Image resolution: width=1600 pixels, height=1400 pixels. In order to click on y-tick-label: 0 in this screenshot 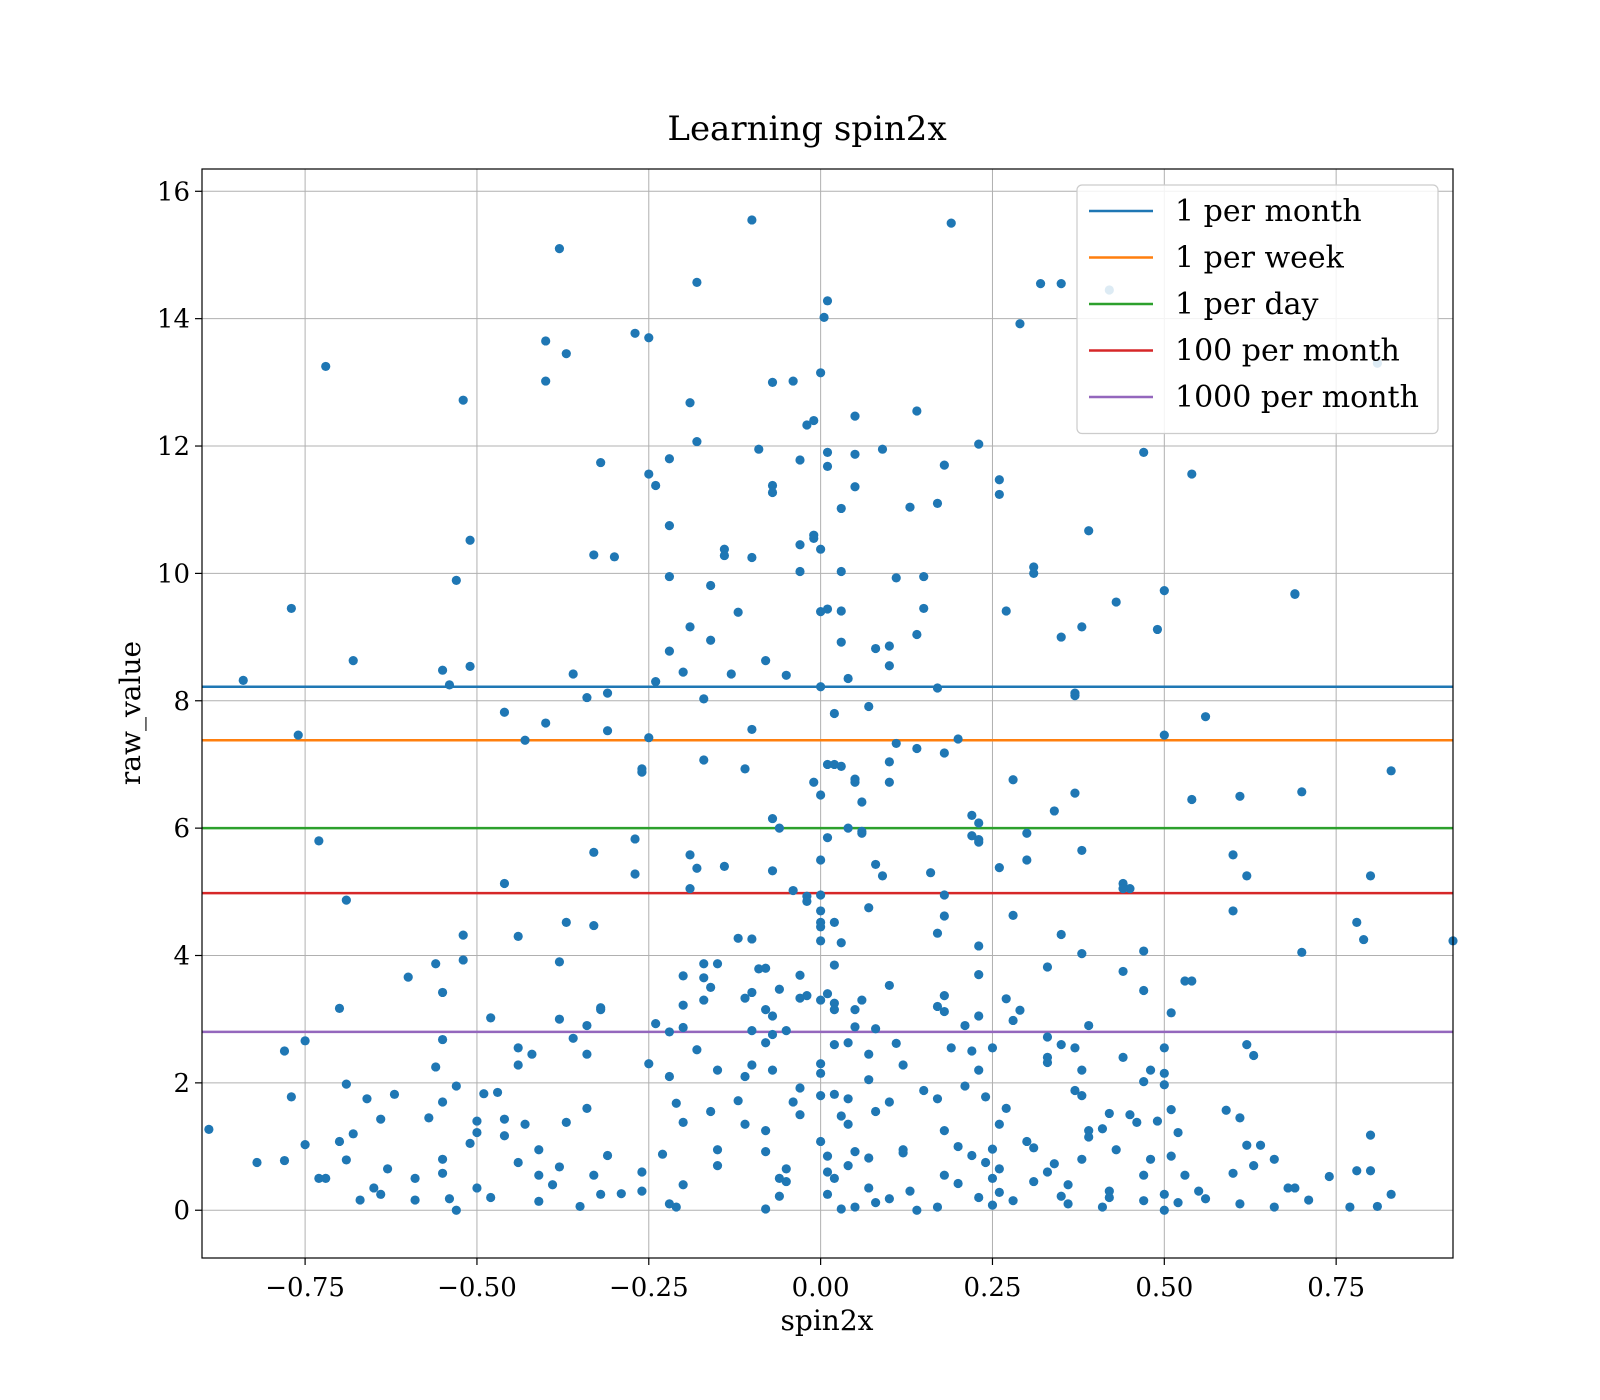, I will do `click(181, 1211)`.